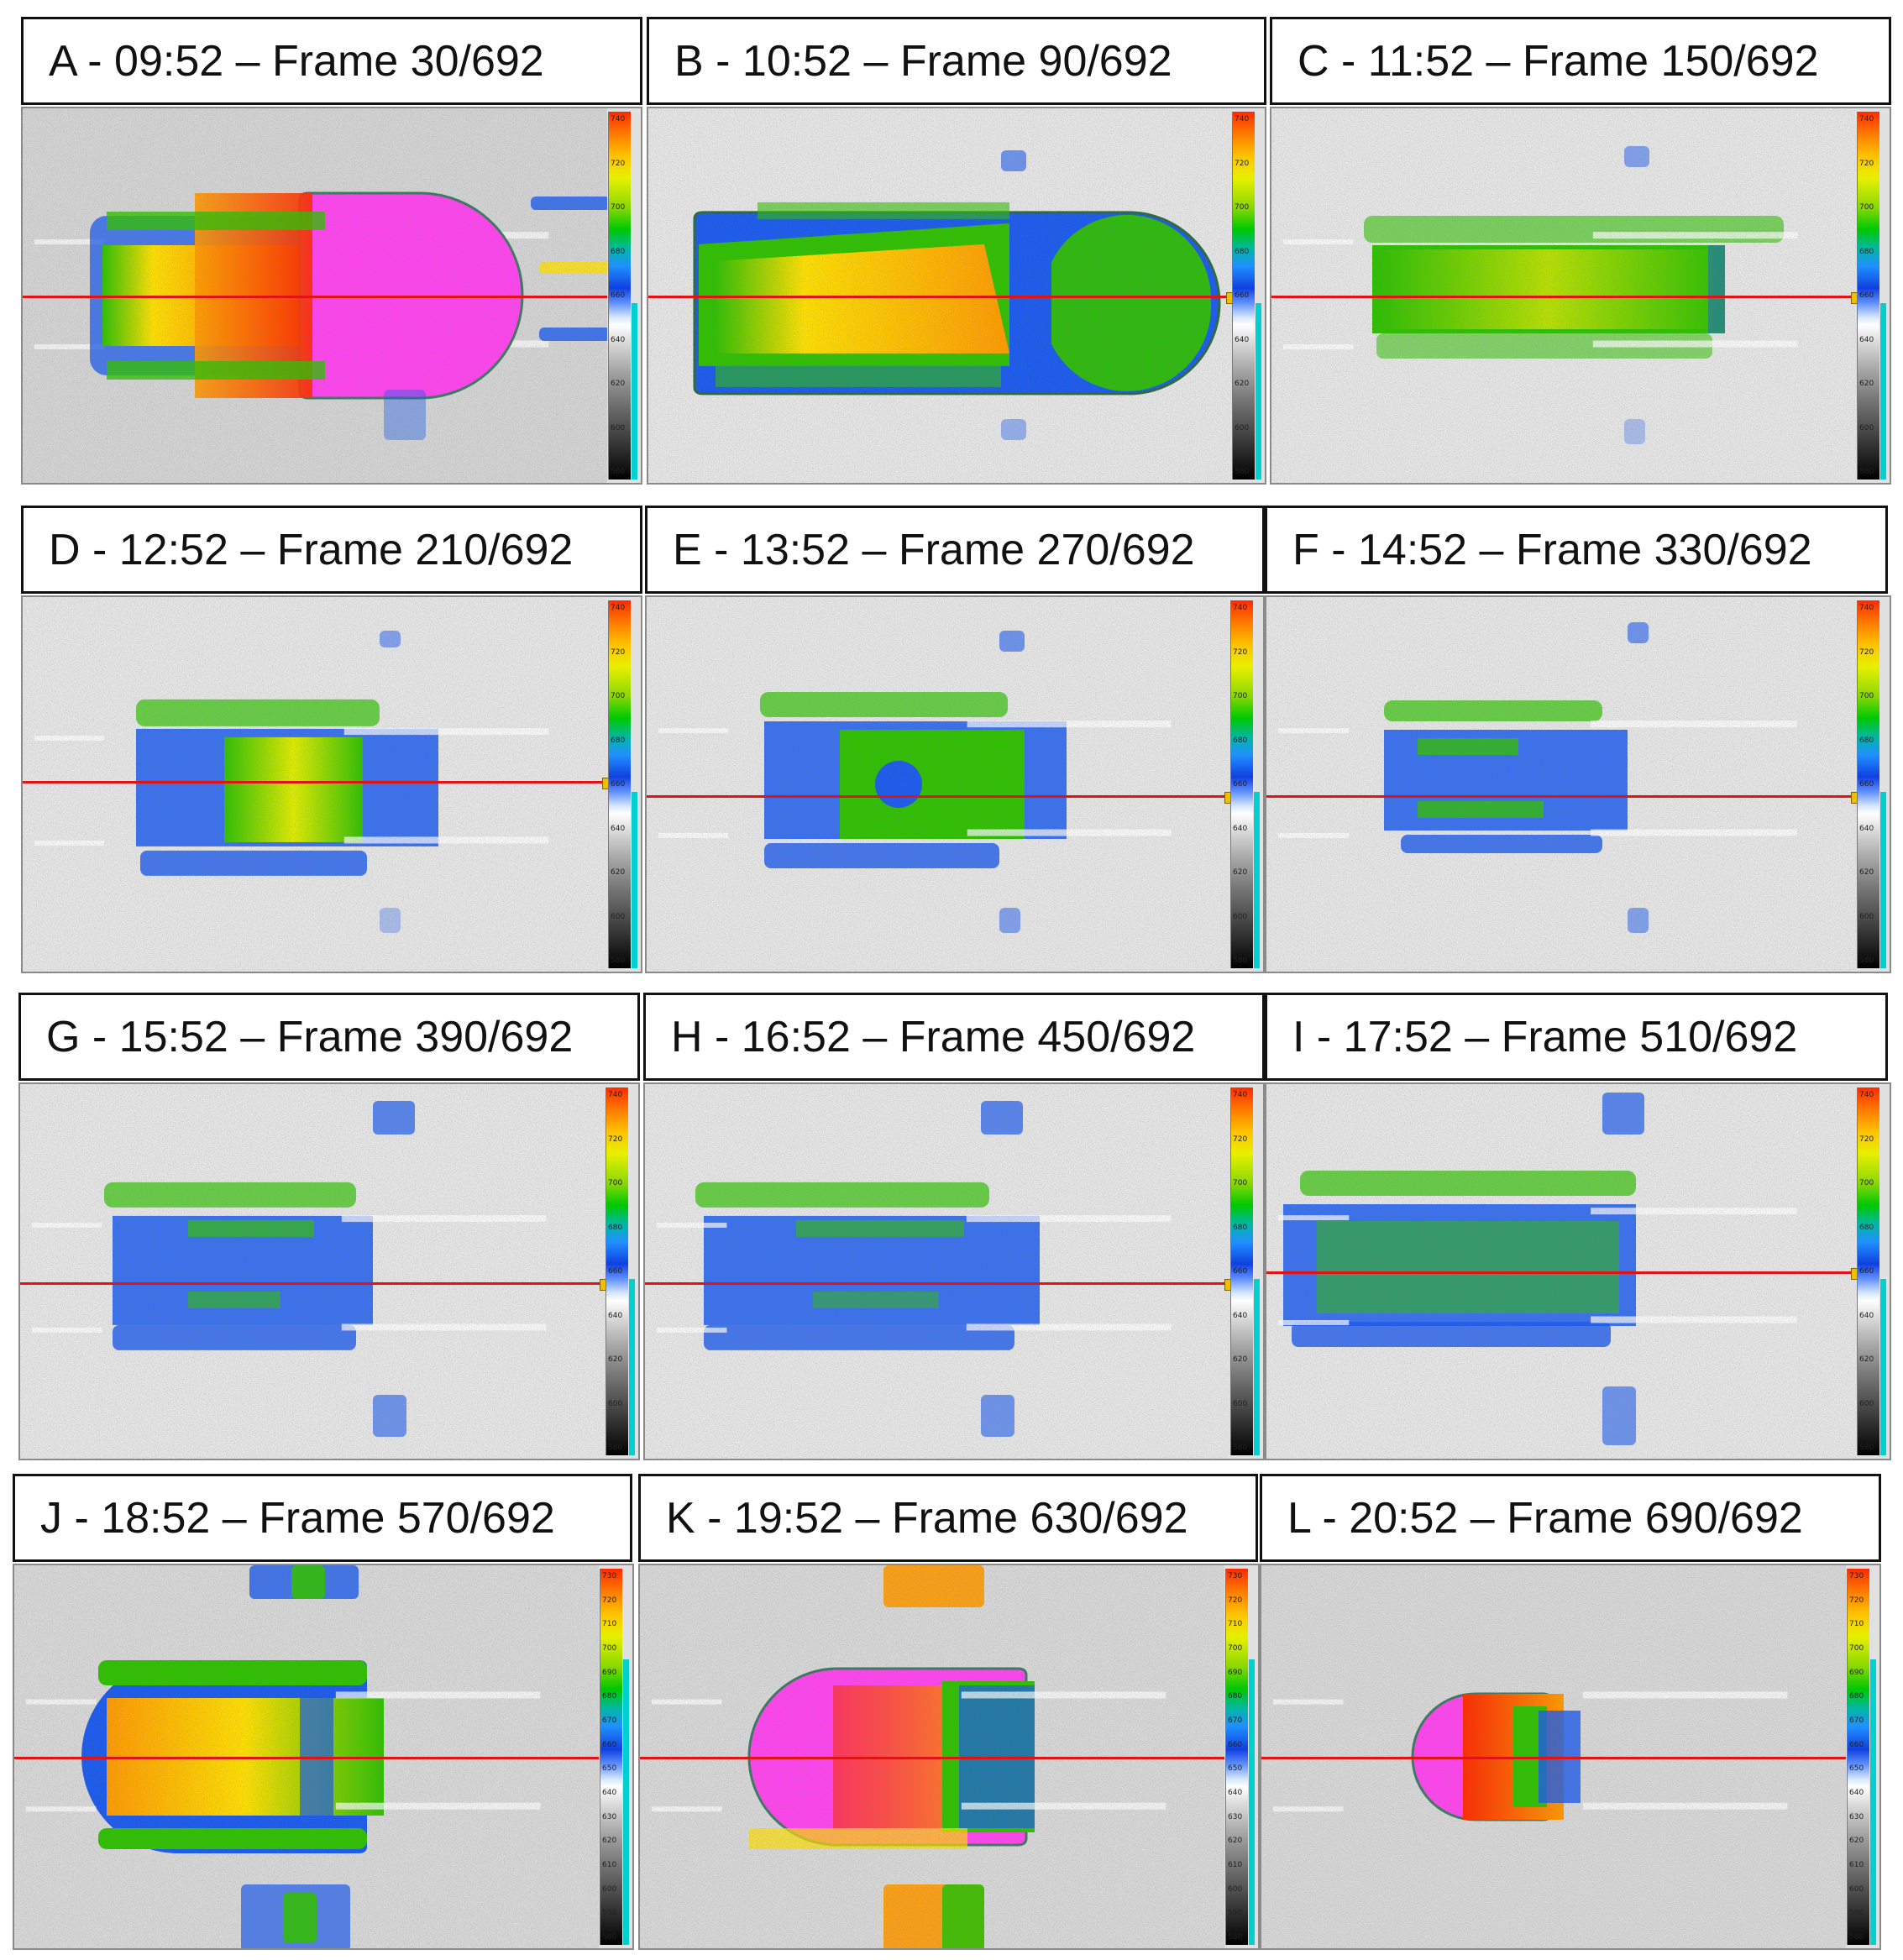  What do you see at coordinates (1866, 608) in the screenshot?
I see `scale-tick-label: 740` at bounding box center [1866, 608].